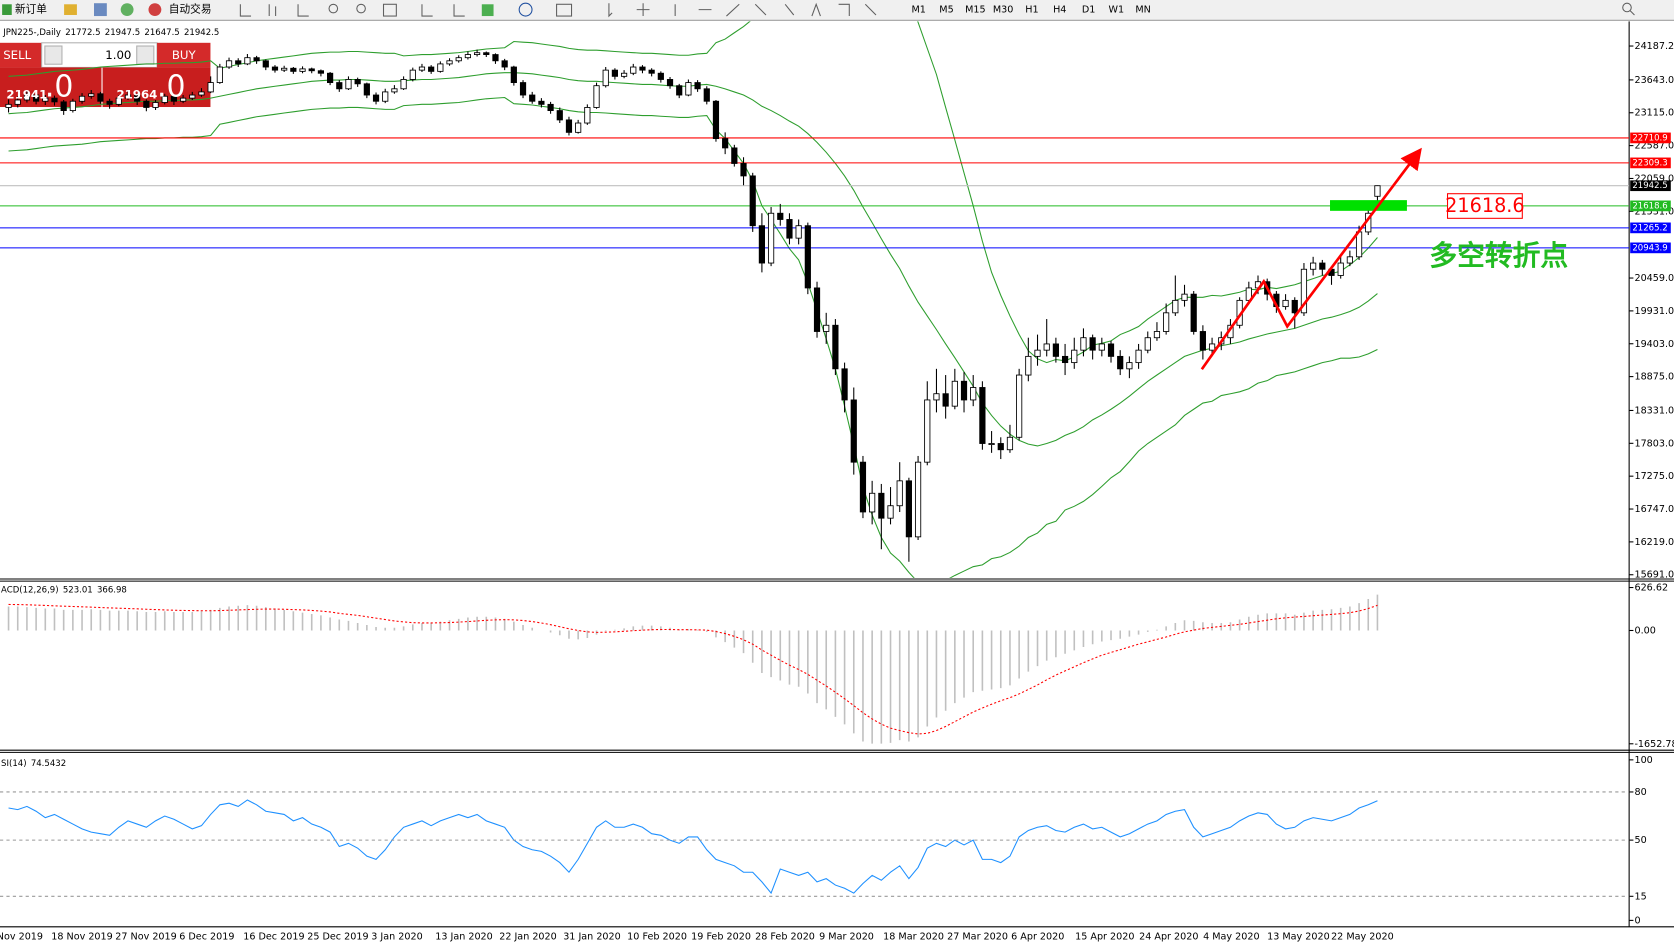 This screenshot has width=1674, height=945. What do you see at coordinates (31, 9) in the screenshot?
I see `menu-item: 新订单` at bounding box center [31, 9].